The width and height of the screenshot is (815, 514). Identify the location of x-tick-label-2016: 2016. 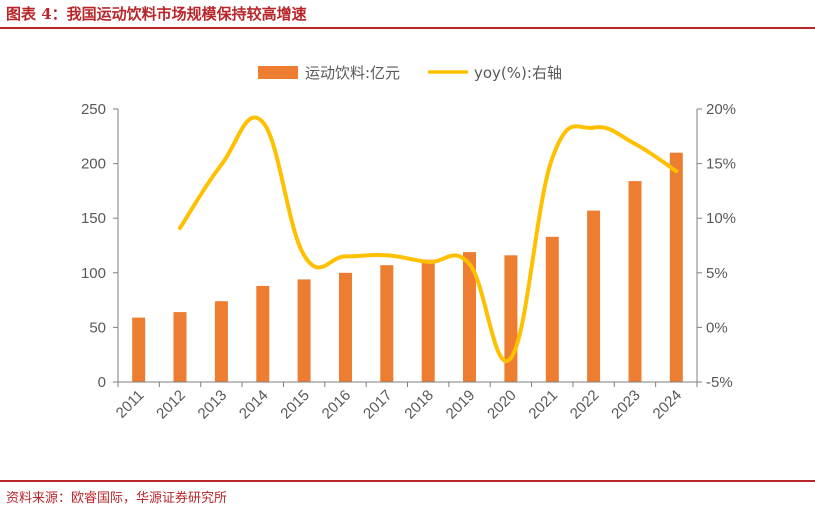
(337, 405).